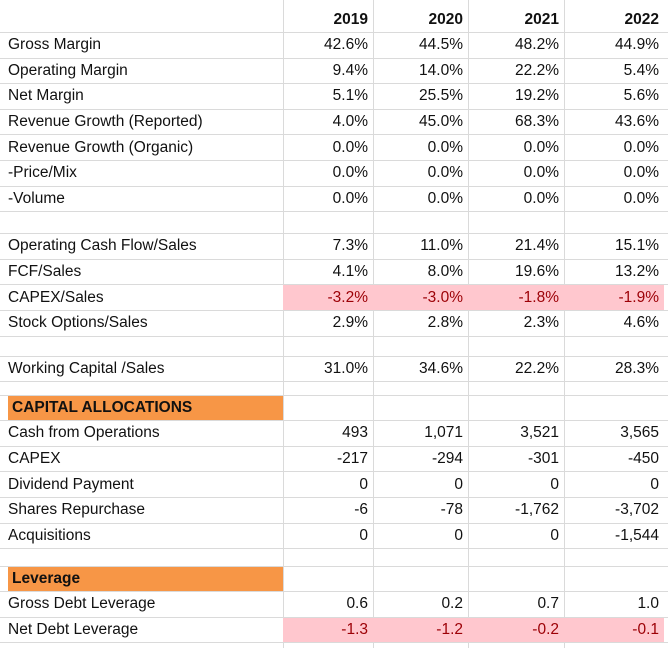 The height and width of the screenshot is (648, 668). What do you see at coordinates (443, 297) in the screenshot?
I see `value-cell: -3.0%` at bounding box center [443, 297].